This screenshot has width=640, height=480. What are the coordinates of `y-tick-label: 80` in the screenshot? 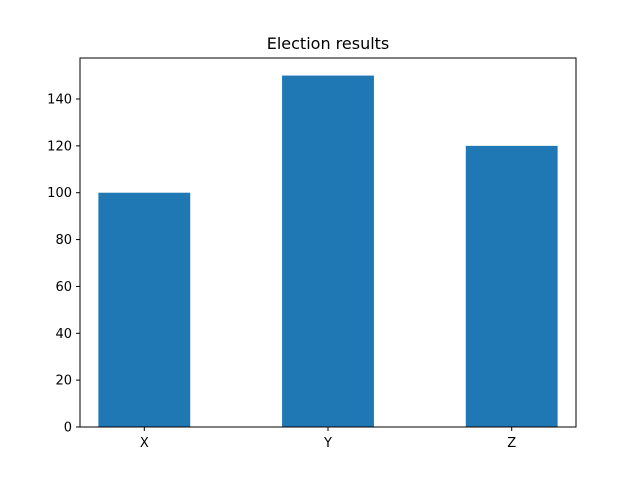 It's located at (63, 240).